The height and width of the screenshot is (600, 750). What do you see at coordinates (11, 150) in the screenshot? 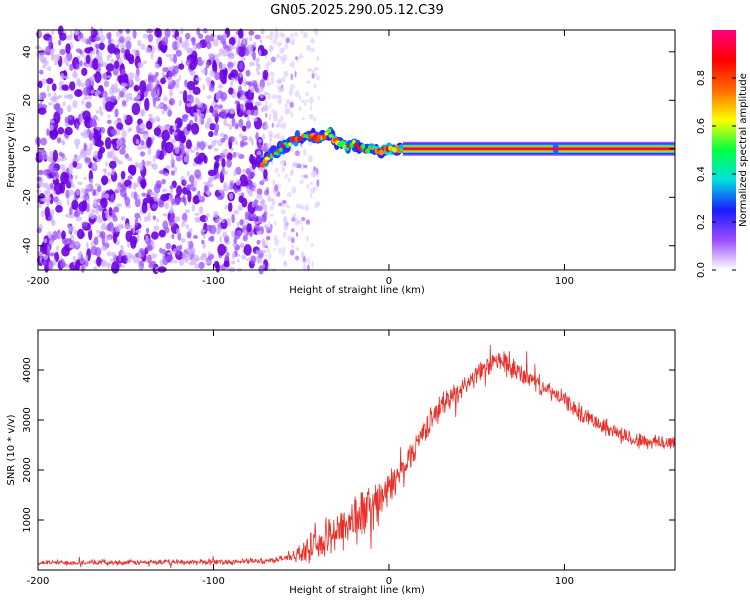
I see `spectrogram-y-label: Frequency (Hz)` at bounding box center [11, 150].